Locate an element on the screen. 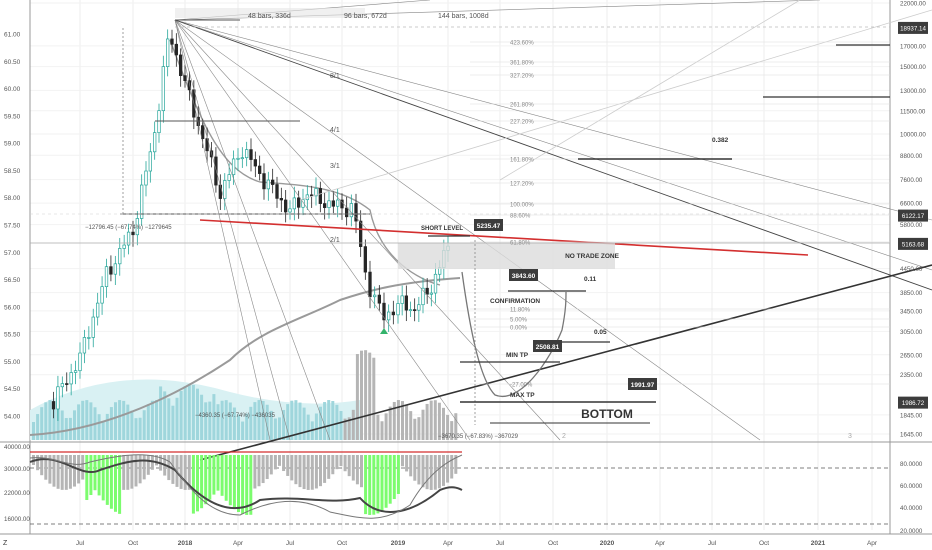 The width and height of the screenshot is (932, 550). fib-label-4: 227.20% is located at coordinates (522, 123).